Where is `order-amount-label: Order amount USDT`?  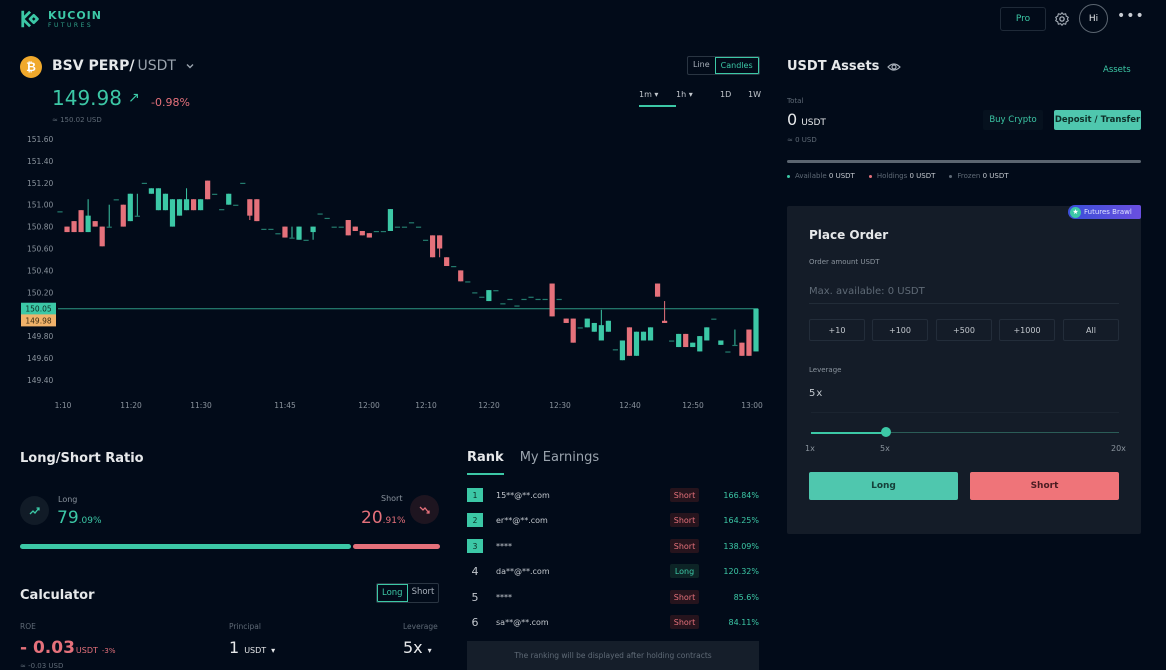 order-amount-label: Order amount USDT is located at coordinates (844, 262).